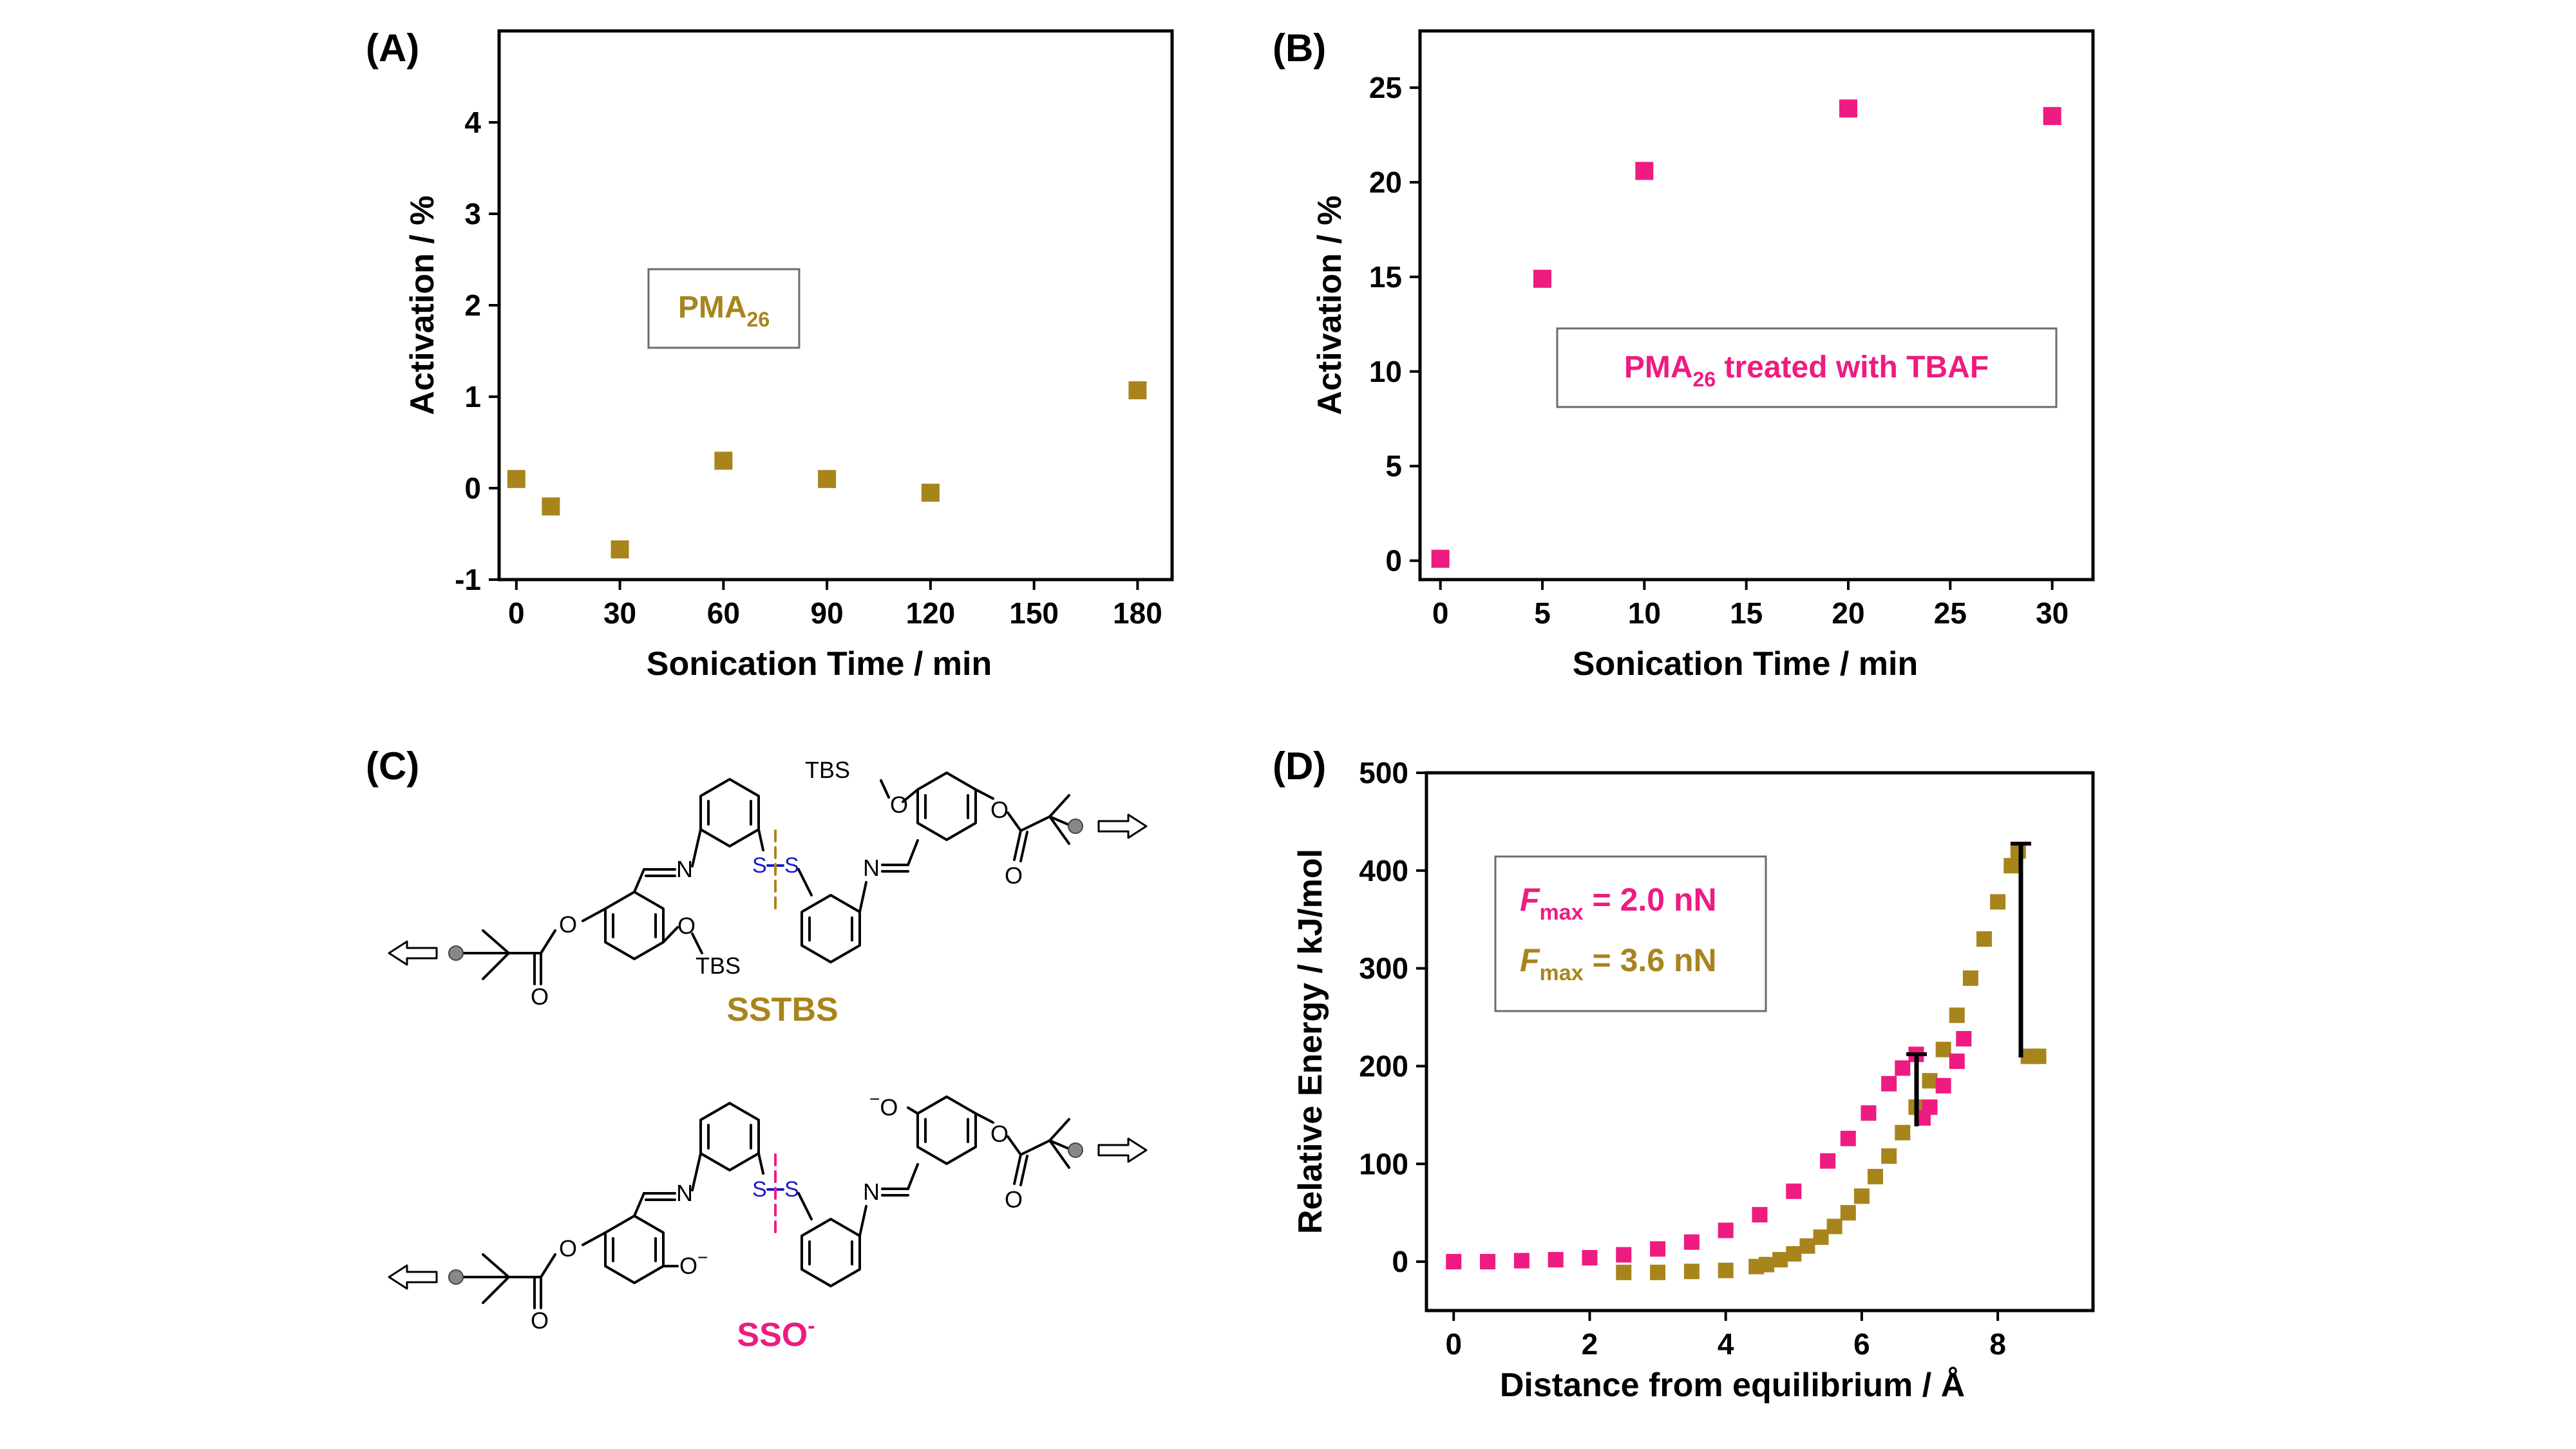 The image size is (2576, 1449). Describe the element at coordinates (1059, 806) in the screenshot. I see `bond-tbu-2a` at that location.